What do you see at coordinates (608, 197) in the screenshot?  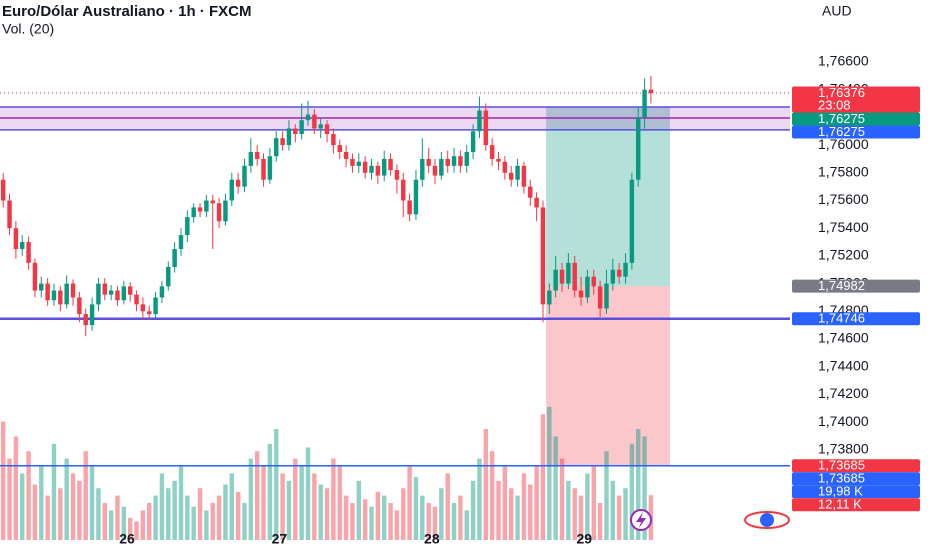 I see `position-target` at bounding box center [608, 197].